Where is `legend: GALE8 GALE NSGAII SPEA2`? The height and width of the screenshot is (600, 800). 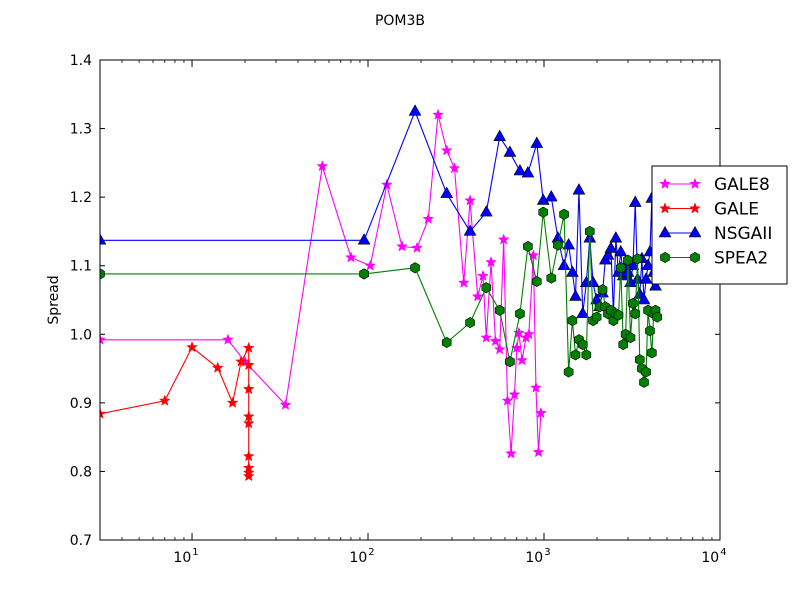
legend: GALE8 GALE NSGAII SPEA2 is located at coordinates (719, 225).